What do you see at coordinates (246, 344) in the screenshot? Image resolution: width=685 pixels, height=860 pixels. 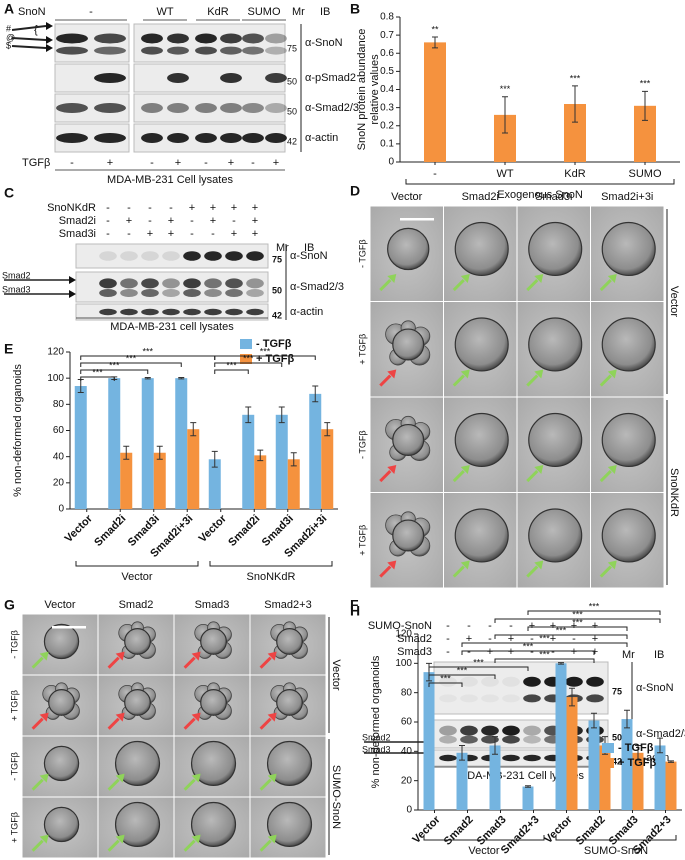 I see `legend-swatch` at bounding box center [246, 344].